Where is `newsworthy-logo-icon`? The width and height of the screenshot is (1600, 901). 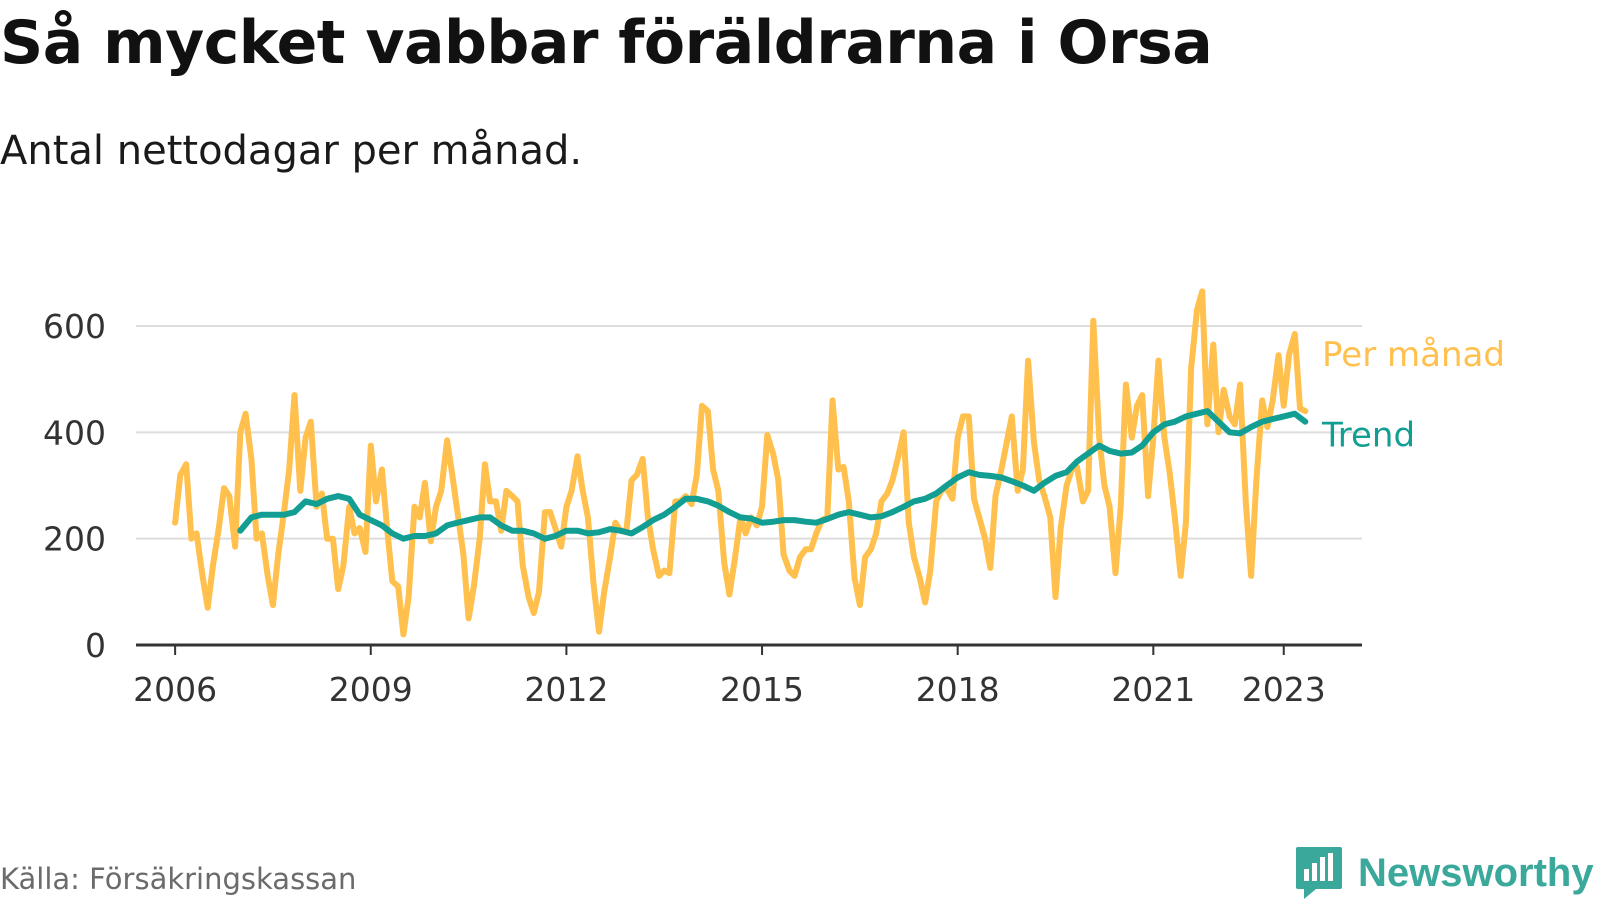
newsworthy-logo-icon is located at coordinates (1319, 873).